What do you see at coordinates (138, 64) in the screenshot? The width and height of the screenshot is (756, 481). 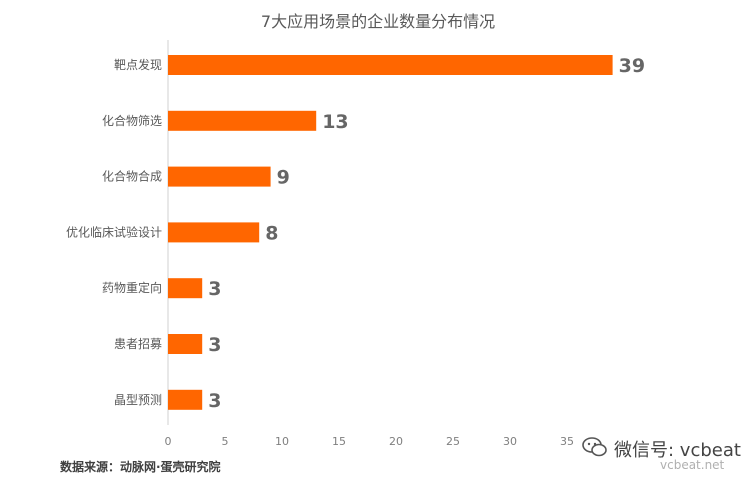 I see `category-label: 靶点发现` at bounding box center [138, 64].